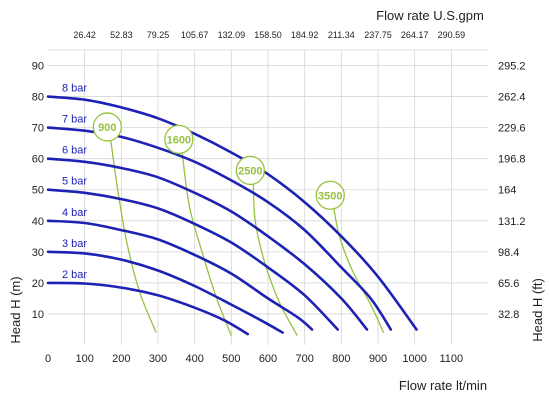  I want to click on x-top-tick-label: 211.34, so click(341, 35).